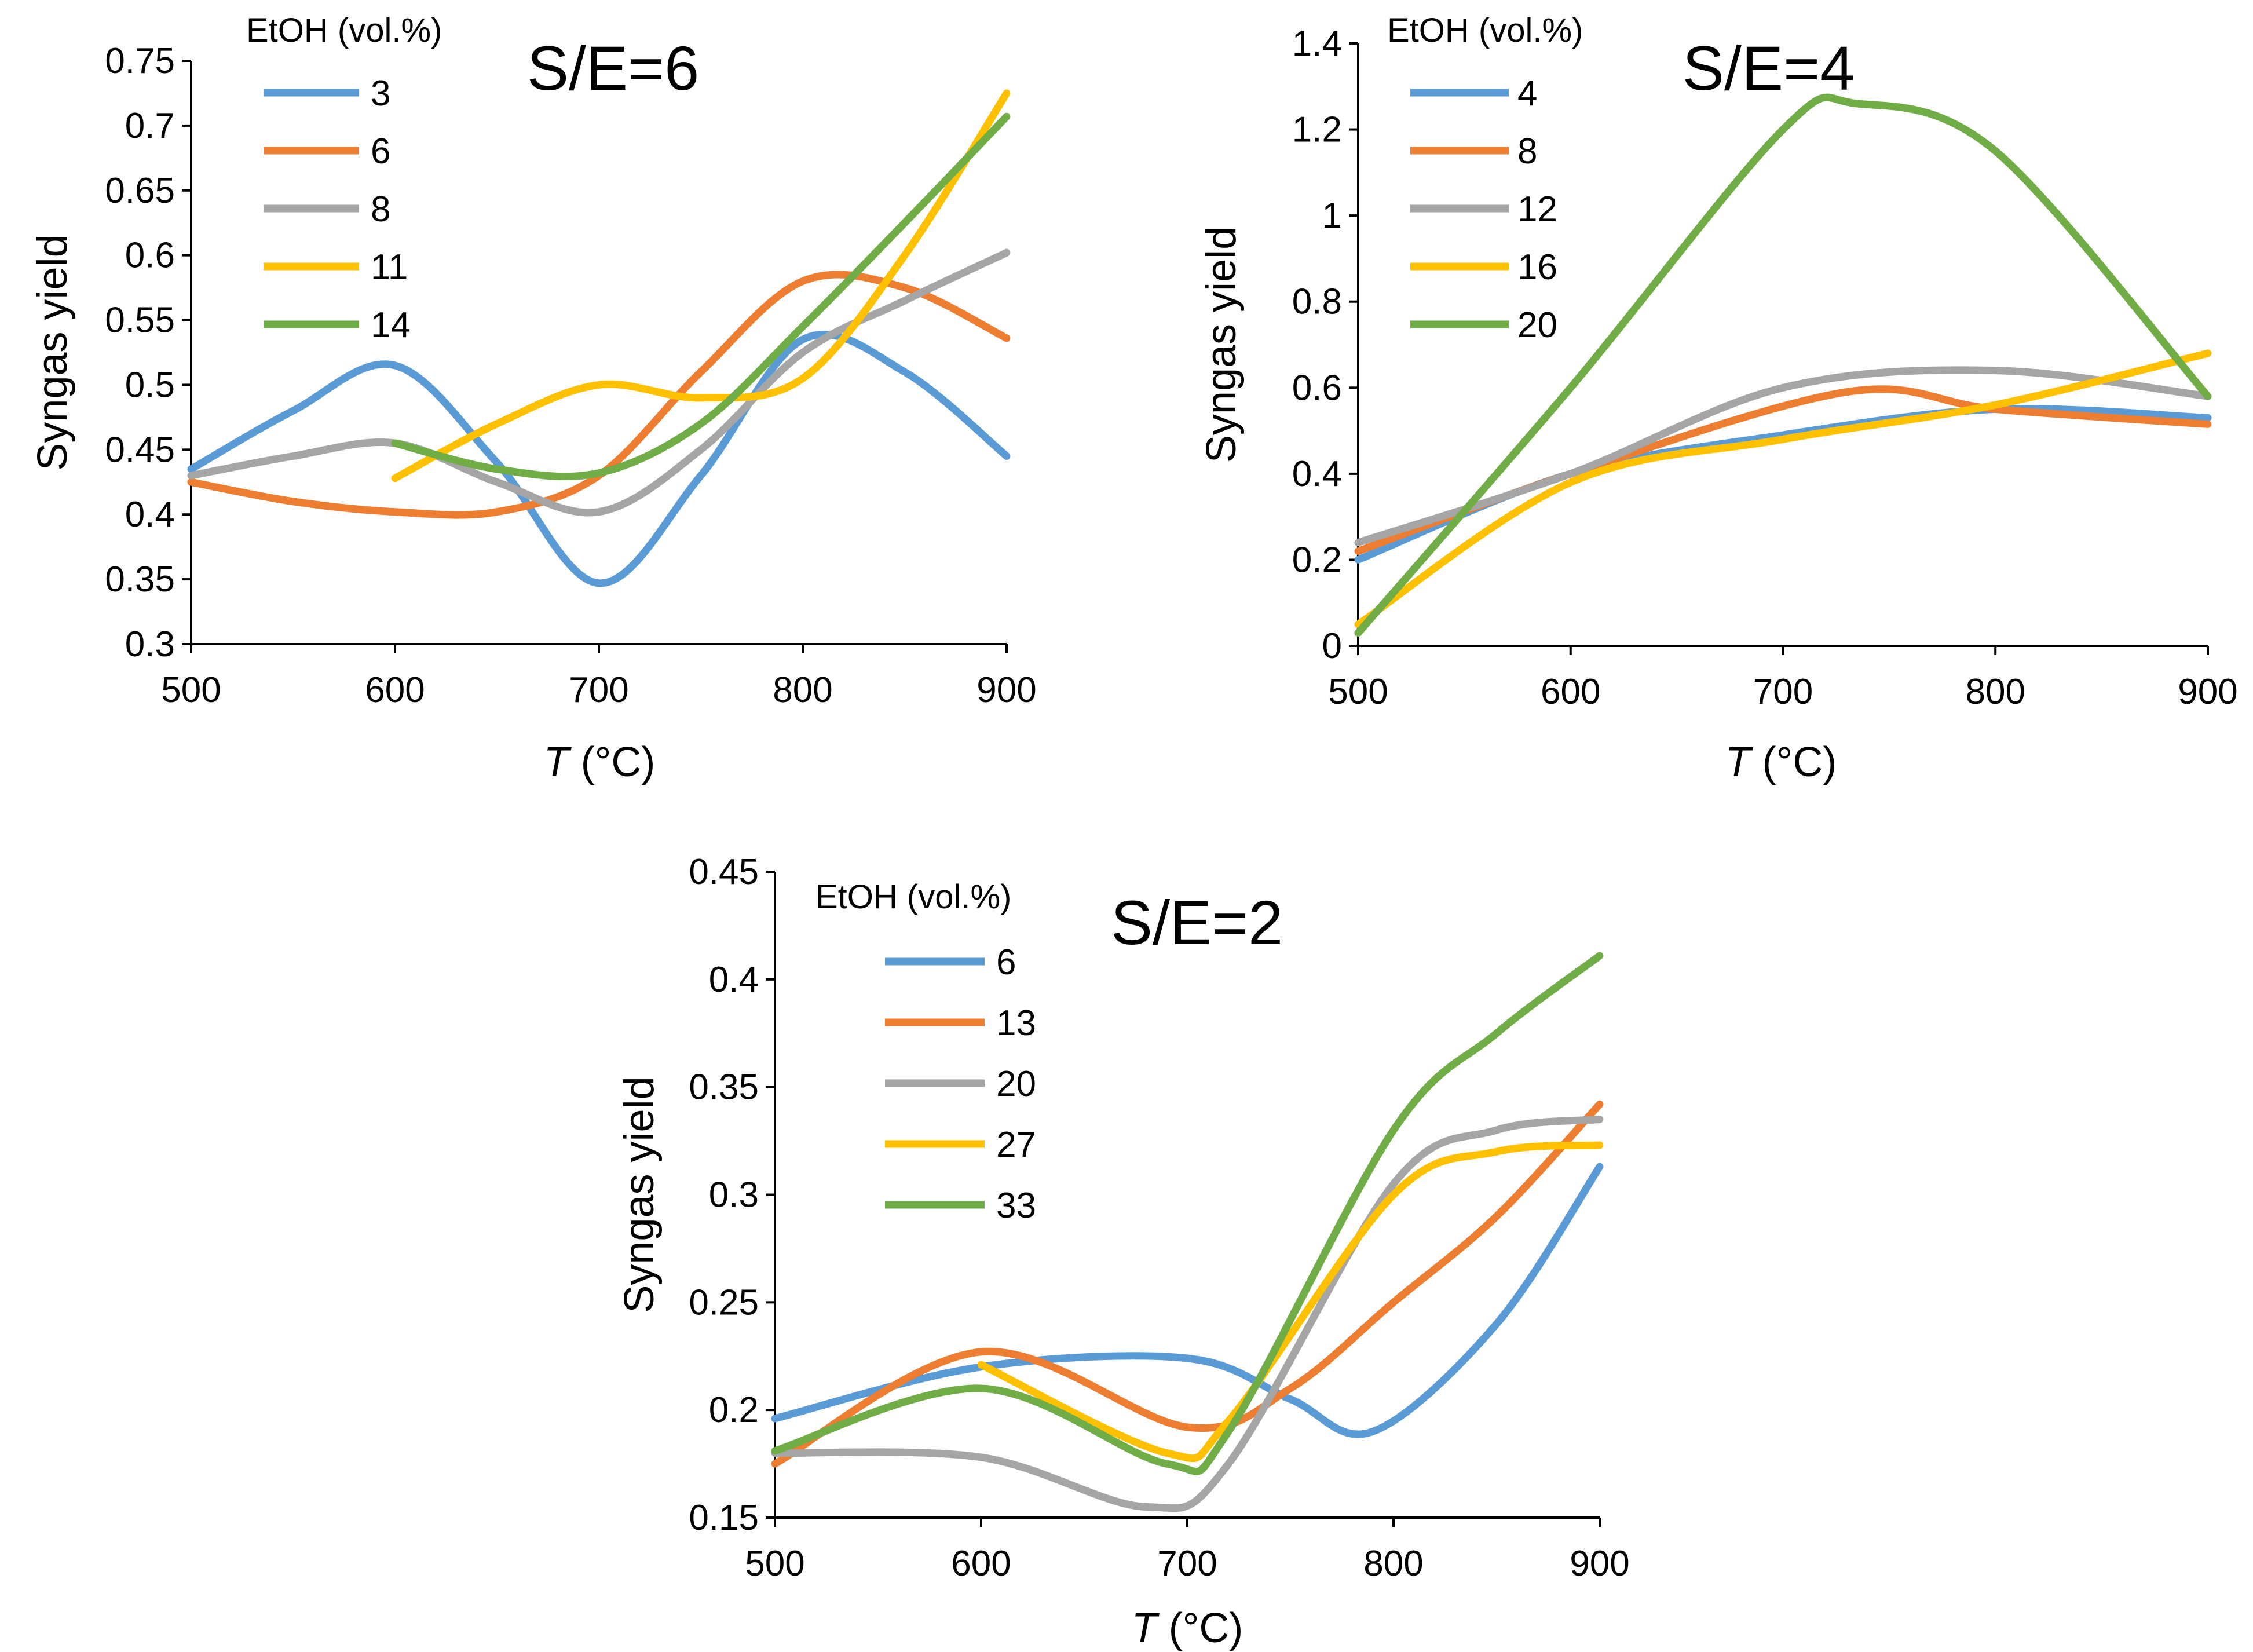  Describe the element at coordinates (1485, 178) in the screenshot. I see `legend: EtOH (vol.%) 4 8 12 16 20` at that location.